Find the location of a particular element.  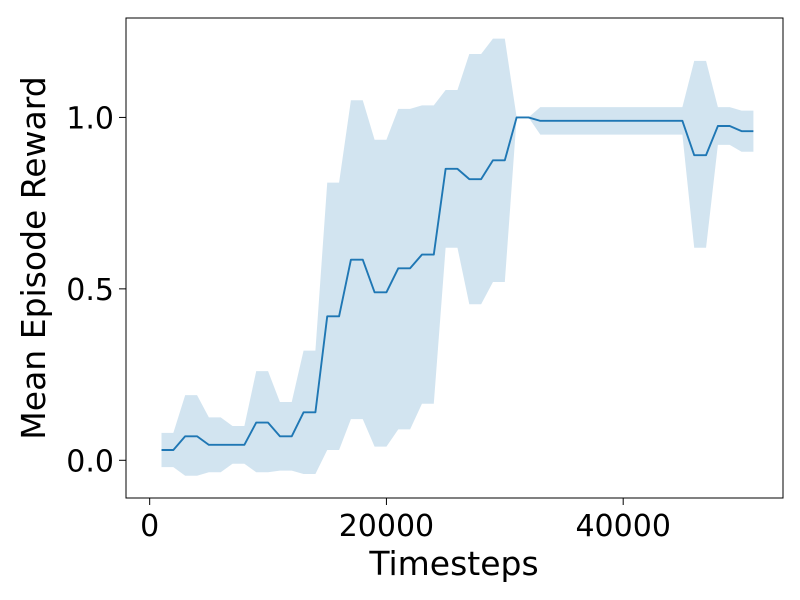

y-axis-title: Mean Episode Reward is located at coordinates (33, 257).